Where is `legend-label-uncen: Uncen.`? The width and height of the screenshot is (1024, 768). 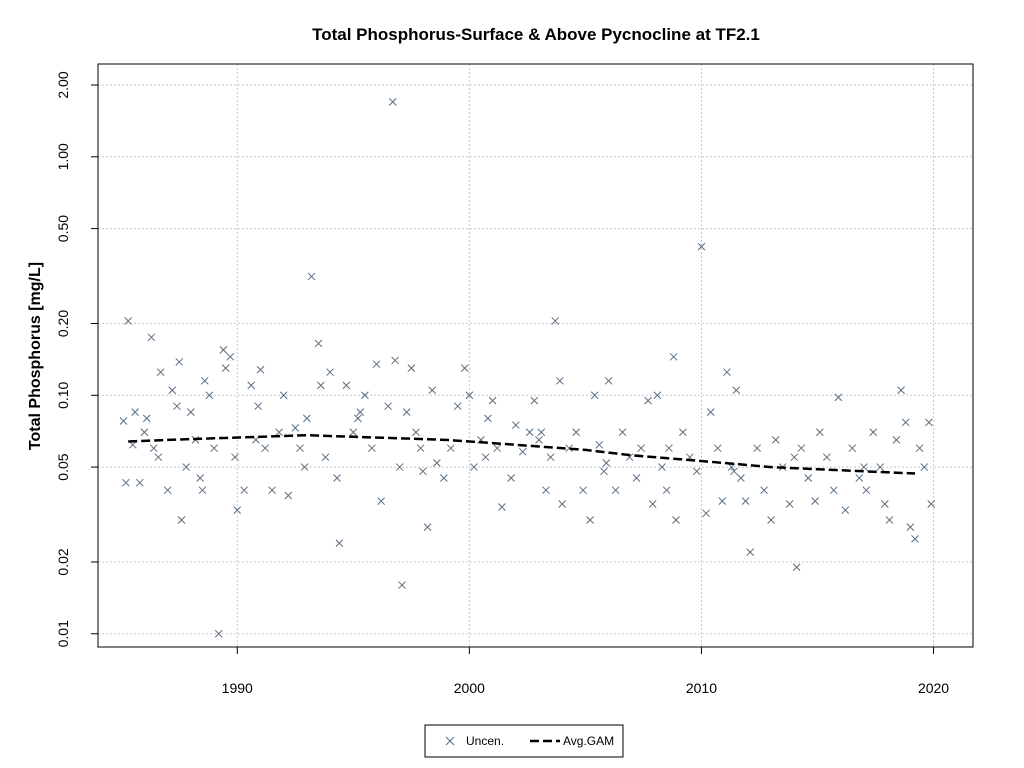 legend-label-uncen: Uncen. is located at coordinates (485, 741).